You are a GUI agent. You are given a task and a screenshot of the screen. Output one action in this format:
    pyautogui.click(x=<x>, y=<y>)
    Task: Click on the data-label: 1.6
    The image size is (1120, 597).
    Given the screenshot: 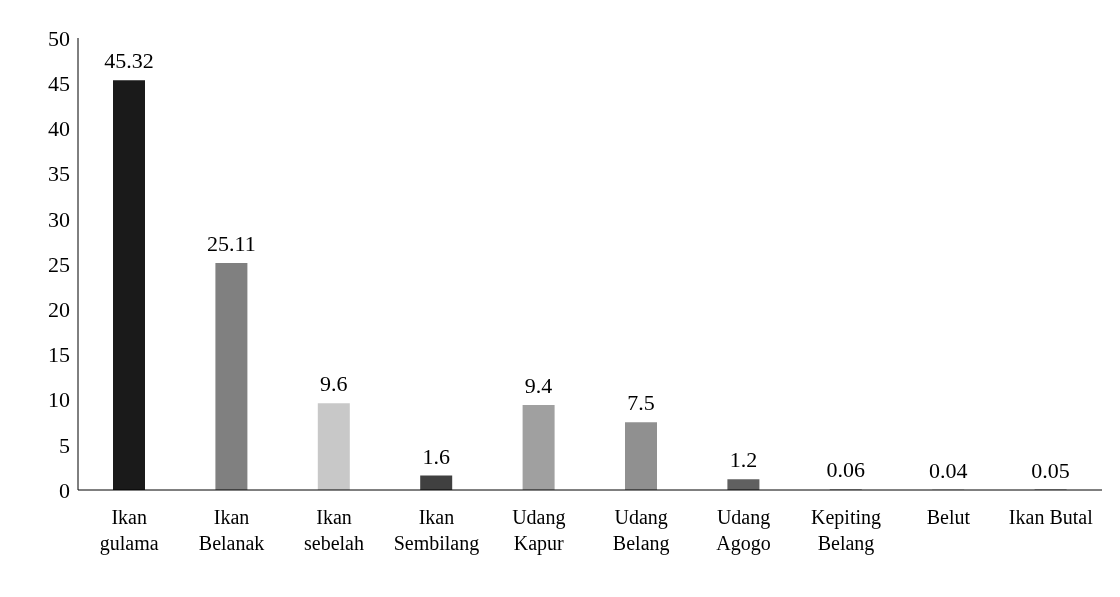 What is the action you would take?
    pyautogui.click(x=436, y=456)
    